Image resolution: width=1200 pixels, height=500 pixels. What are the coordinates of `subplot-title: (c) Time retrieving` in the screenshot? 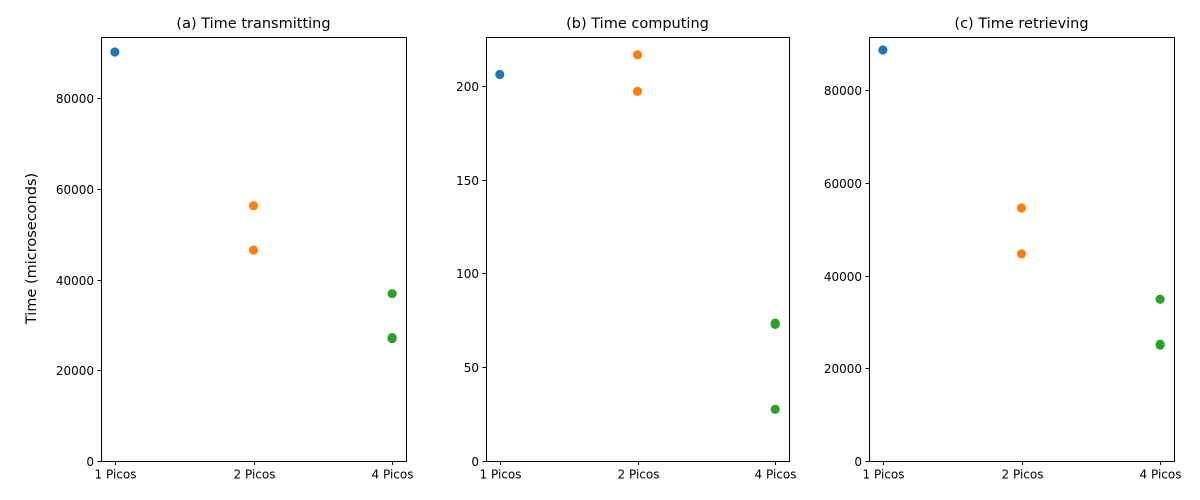 It's located at (1021, 24).